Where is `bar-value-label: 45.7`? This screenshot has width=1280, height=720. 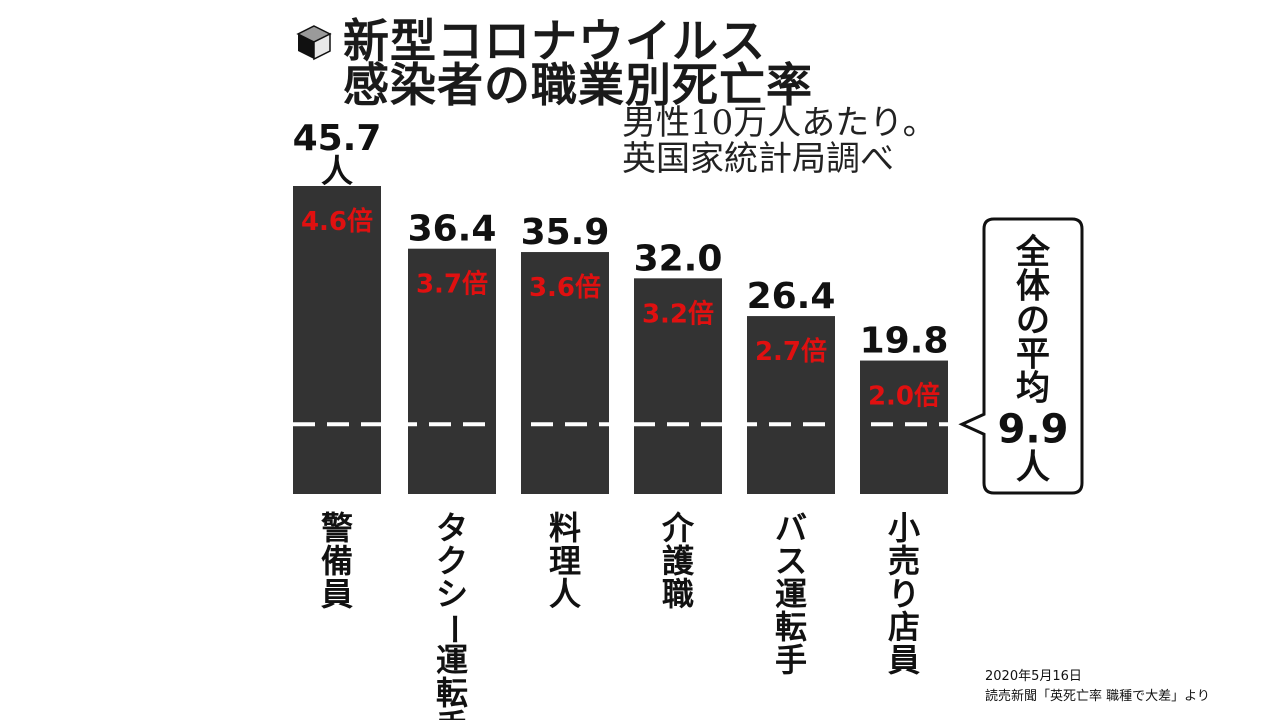
bar-value-label: 45.7 is located at coordinates (337, 138).